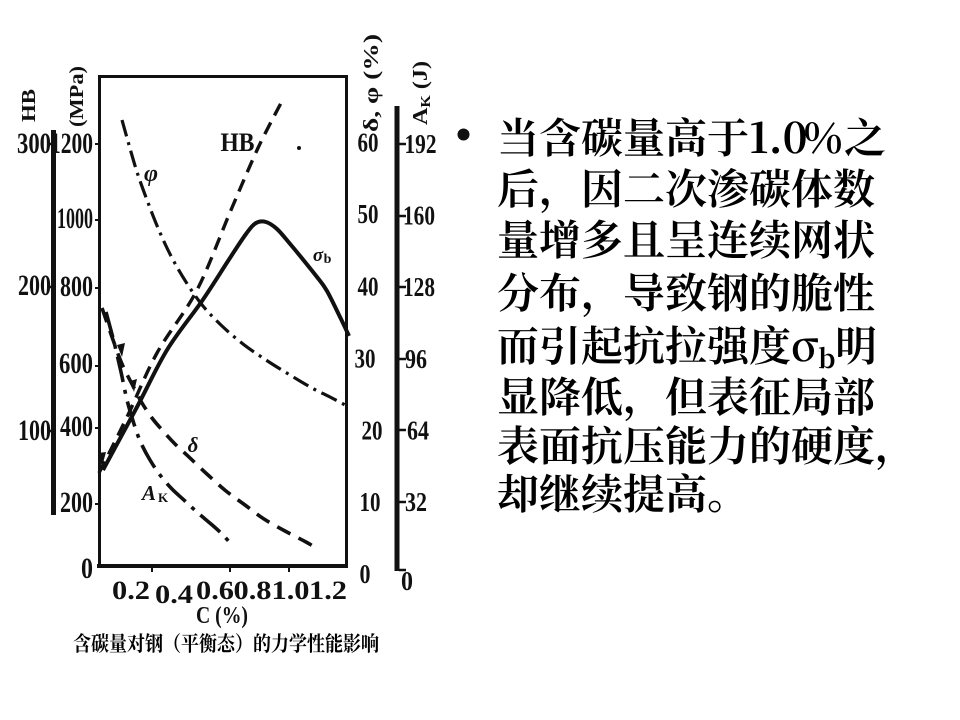 Image resolution: width=960 pixels, height=720 pixels. What do you see at coordinates (76, 286) in the screenshot?
I see `svg-text: 800` at bounding box center [76, 286].